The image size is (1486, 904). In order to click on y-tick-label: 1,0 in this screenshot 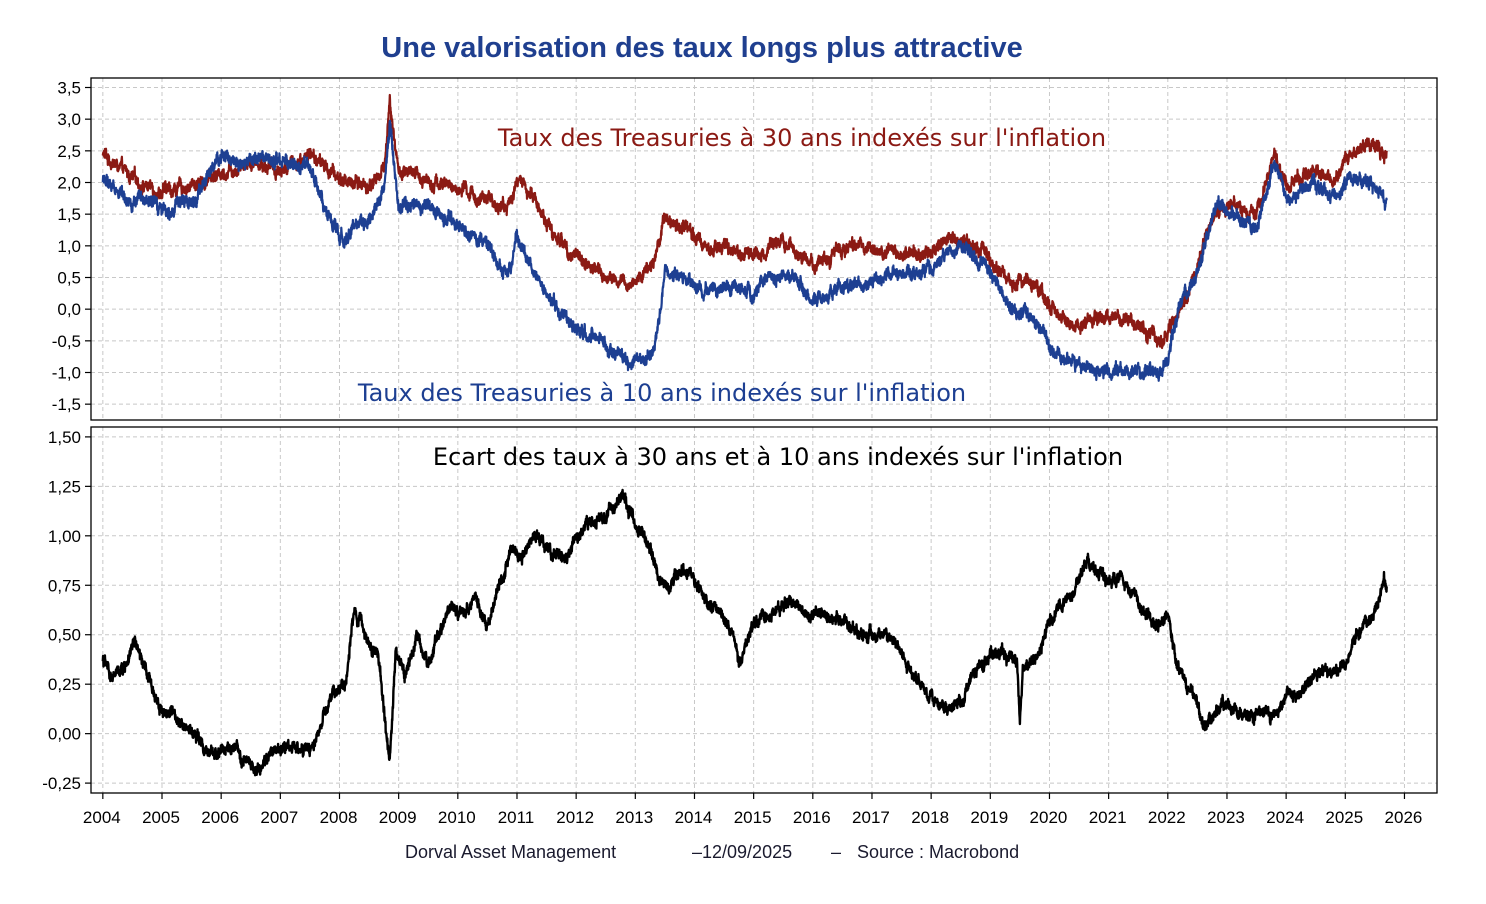, I will do `click(69, 246)`.